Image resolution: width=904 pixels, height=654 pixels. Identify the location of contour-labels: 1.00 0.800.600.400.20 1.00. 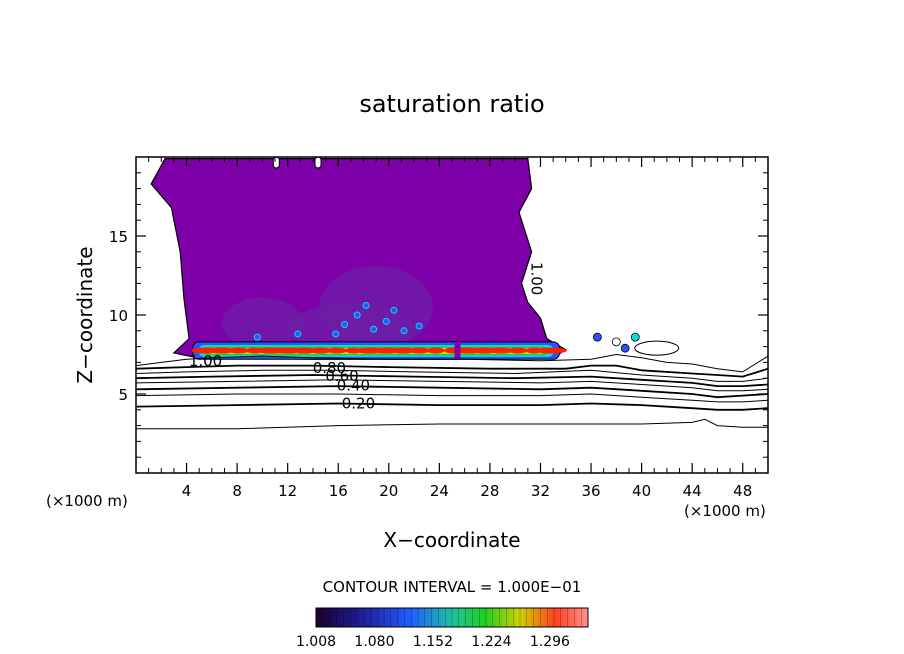
(367, 337).